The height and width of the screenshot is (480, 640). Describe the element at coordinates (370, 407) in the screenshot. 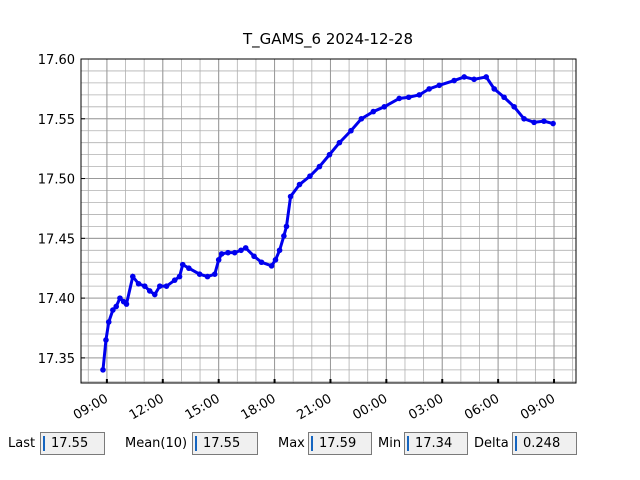

I see `x-tick-label: 00:00` at that location.